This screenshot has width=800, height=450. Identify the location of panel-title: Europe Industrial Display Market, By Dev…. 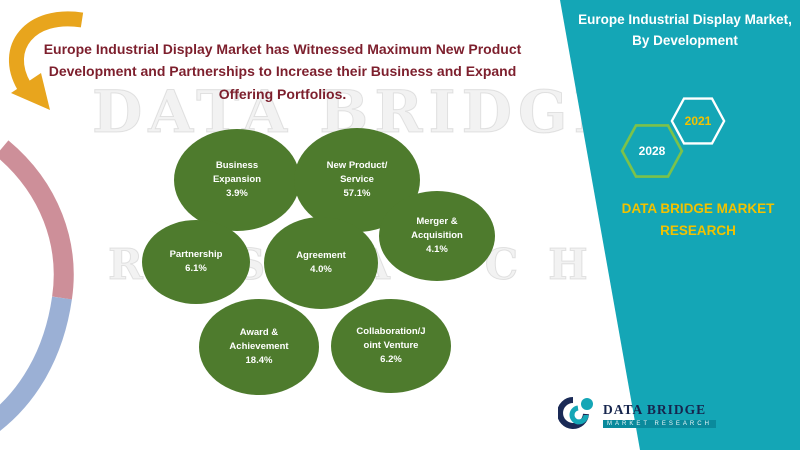
(685, 30).